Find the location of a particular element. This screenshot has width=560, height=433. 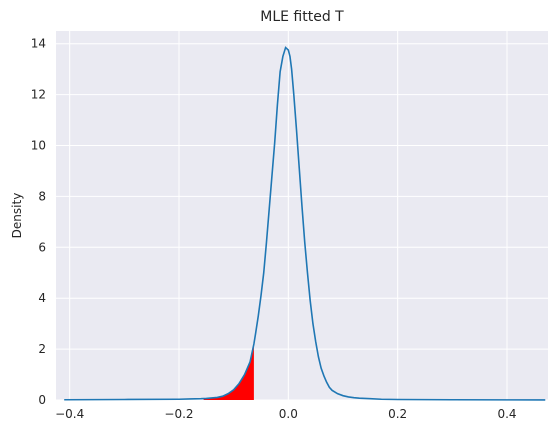

x-tick-label: 0.4 is located at coordinates (506, 414).